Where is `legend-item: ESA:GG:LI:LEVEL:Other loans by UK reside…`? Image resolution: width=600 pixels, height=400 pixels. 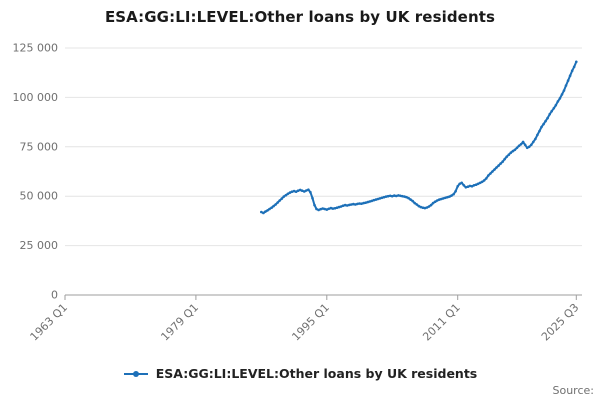 legend-item: ESA:GG:LI:LEVEL:Other loans by UK reside… is located at coordinates (300, 373).